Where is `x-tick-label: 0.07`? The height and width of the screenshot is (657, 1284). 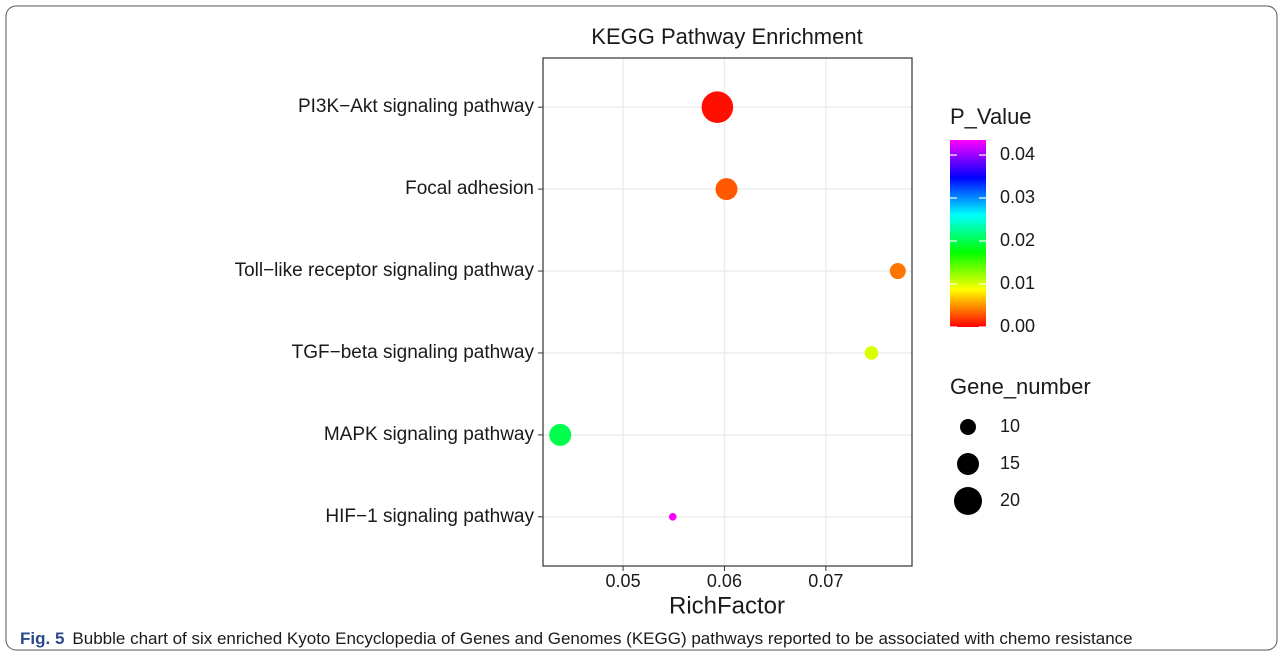 x-tick-label: 0.07 is located at coordinates (825, 581).